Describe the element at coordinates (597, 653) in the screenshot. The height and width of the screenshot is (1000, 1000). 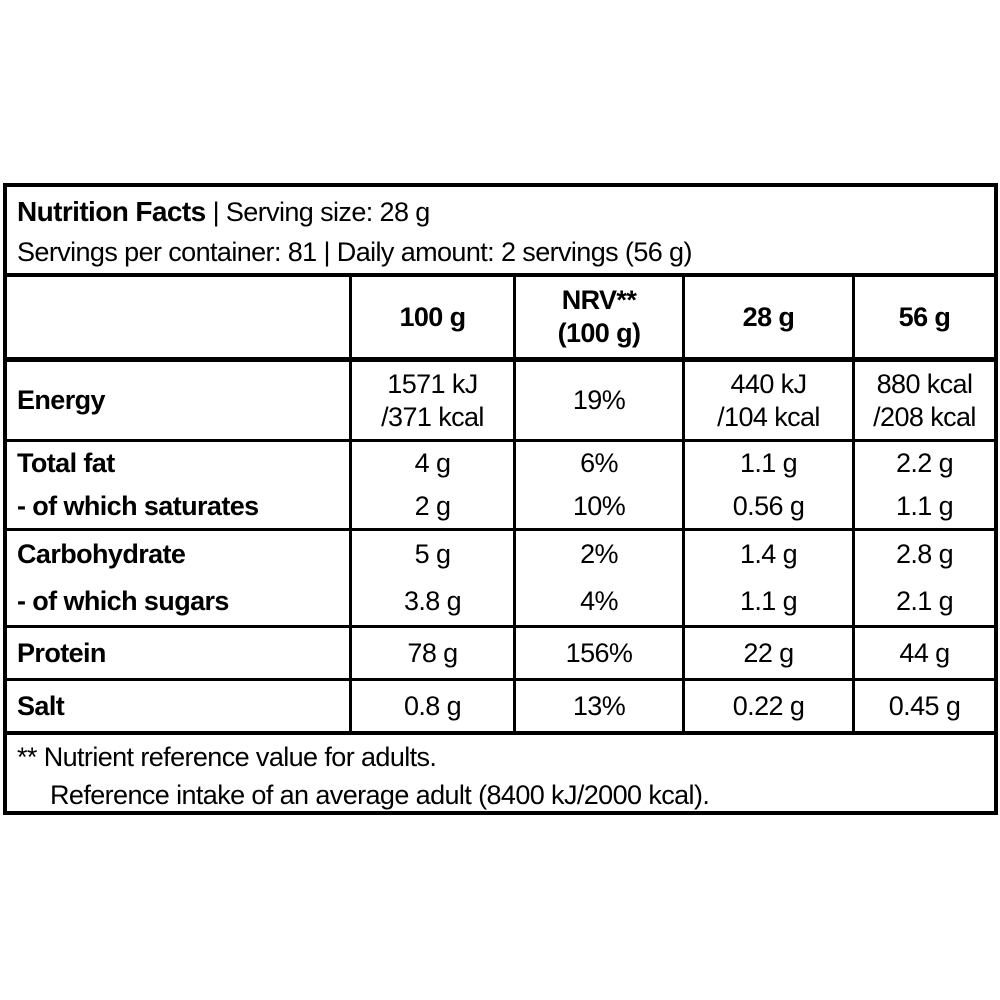
I see `cell-protein-nrv: 156%` at that location.